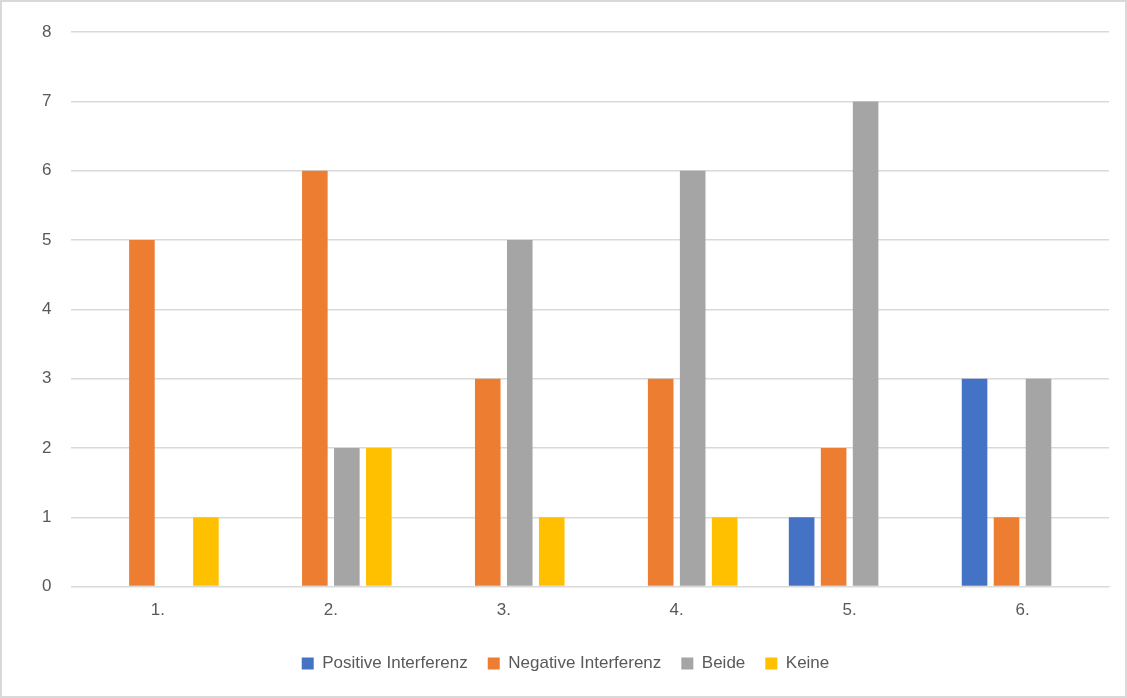  I want to click on y-tick-label: 1, so click(46, 516).